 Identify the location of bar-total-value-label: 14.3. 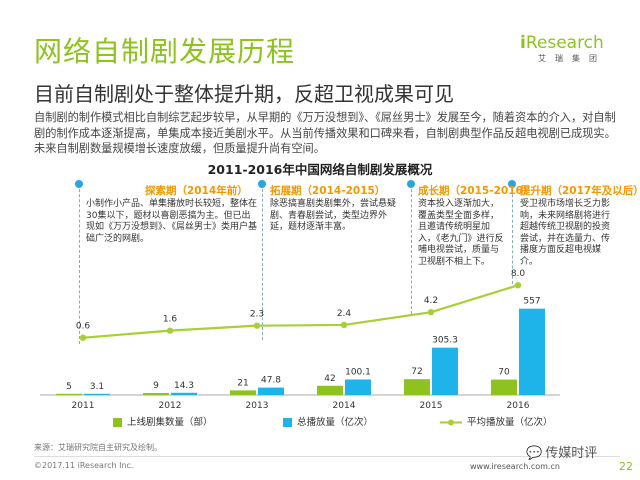
(184, 386).